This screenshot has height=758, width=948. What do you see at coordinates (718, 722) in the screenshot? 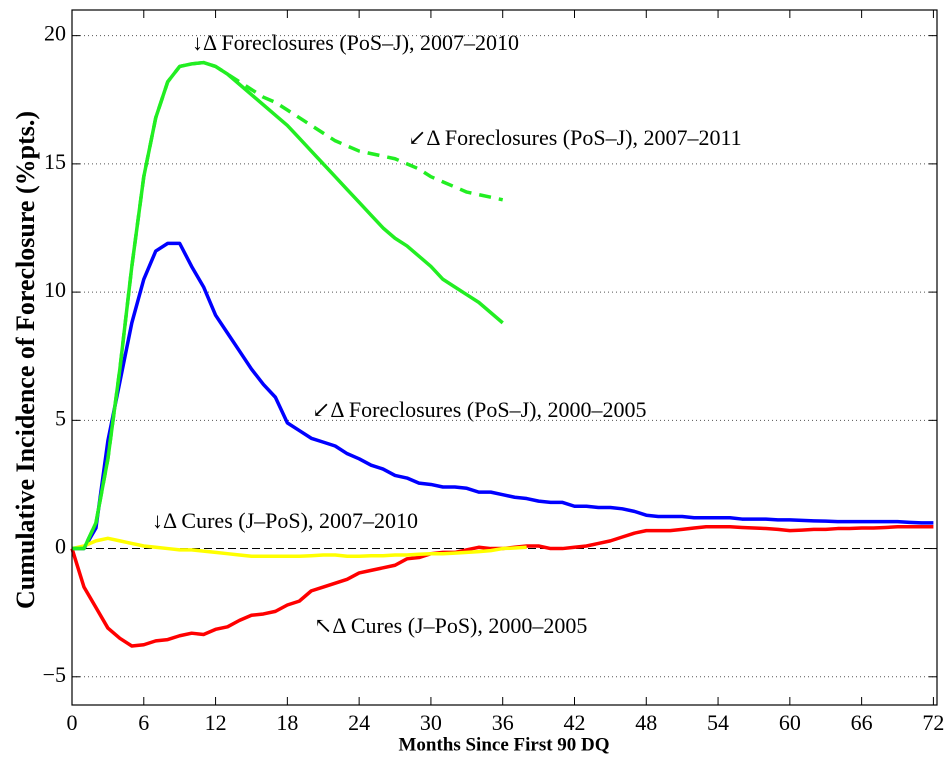
I see `x-tick-label: 54` at bounding box center [718, 722].